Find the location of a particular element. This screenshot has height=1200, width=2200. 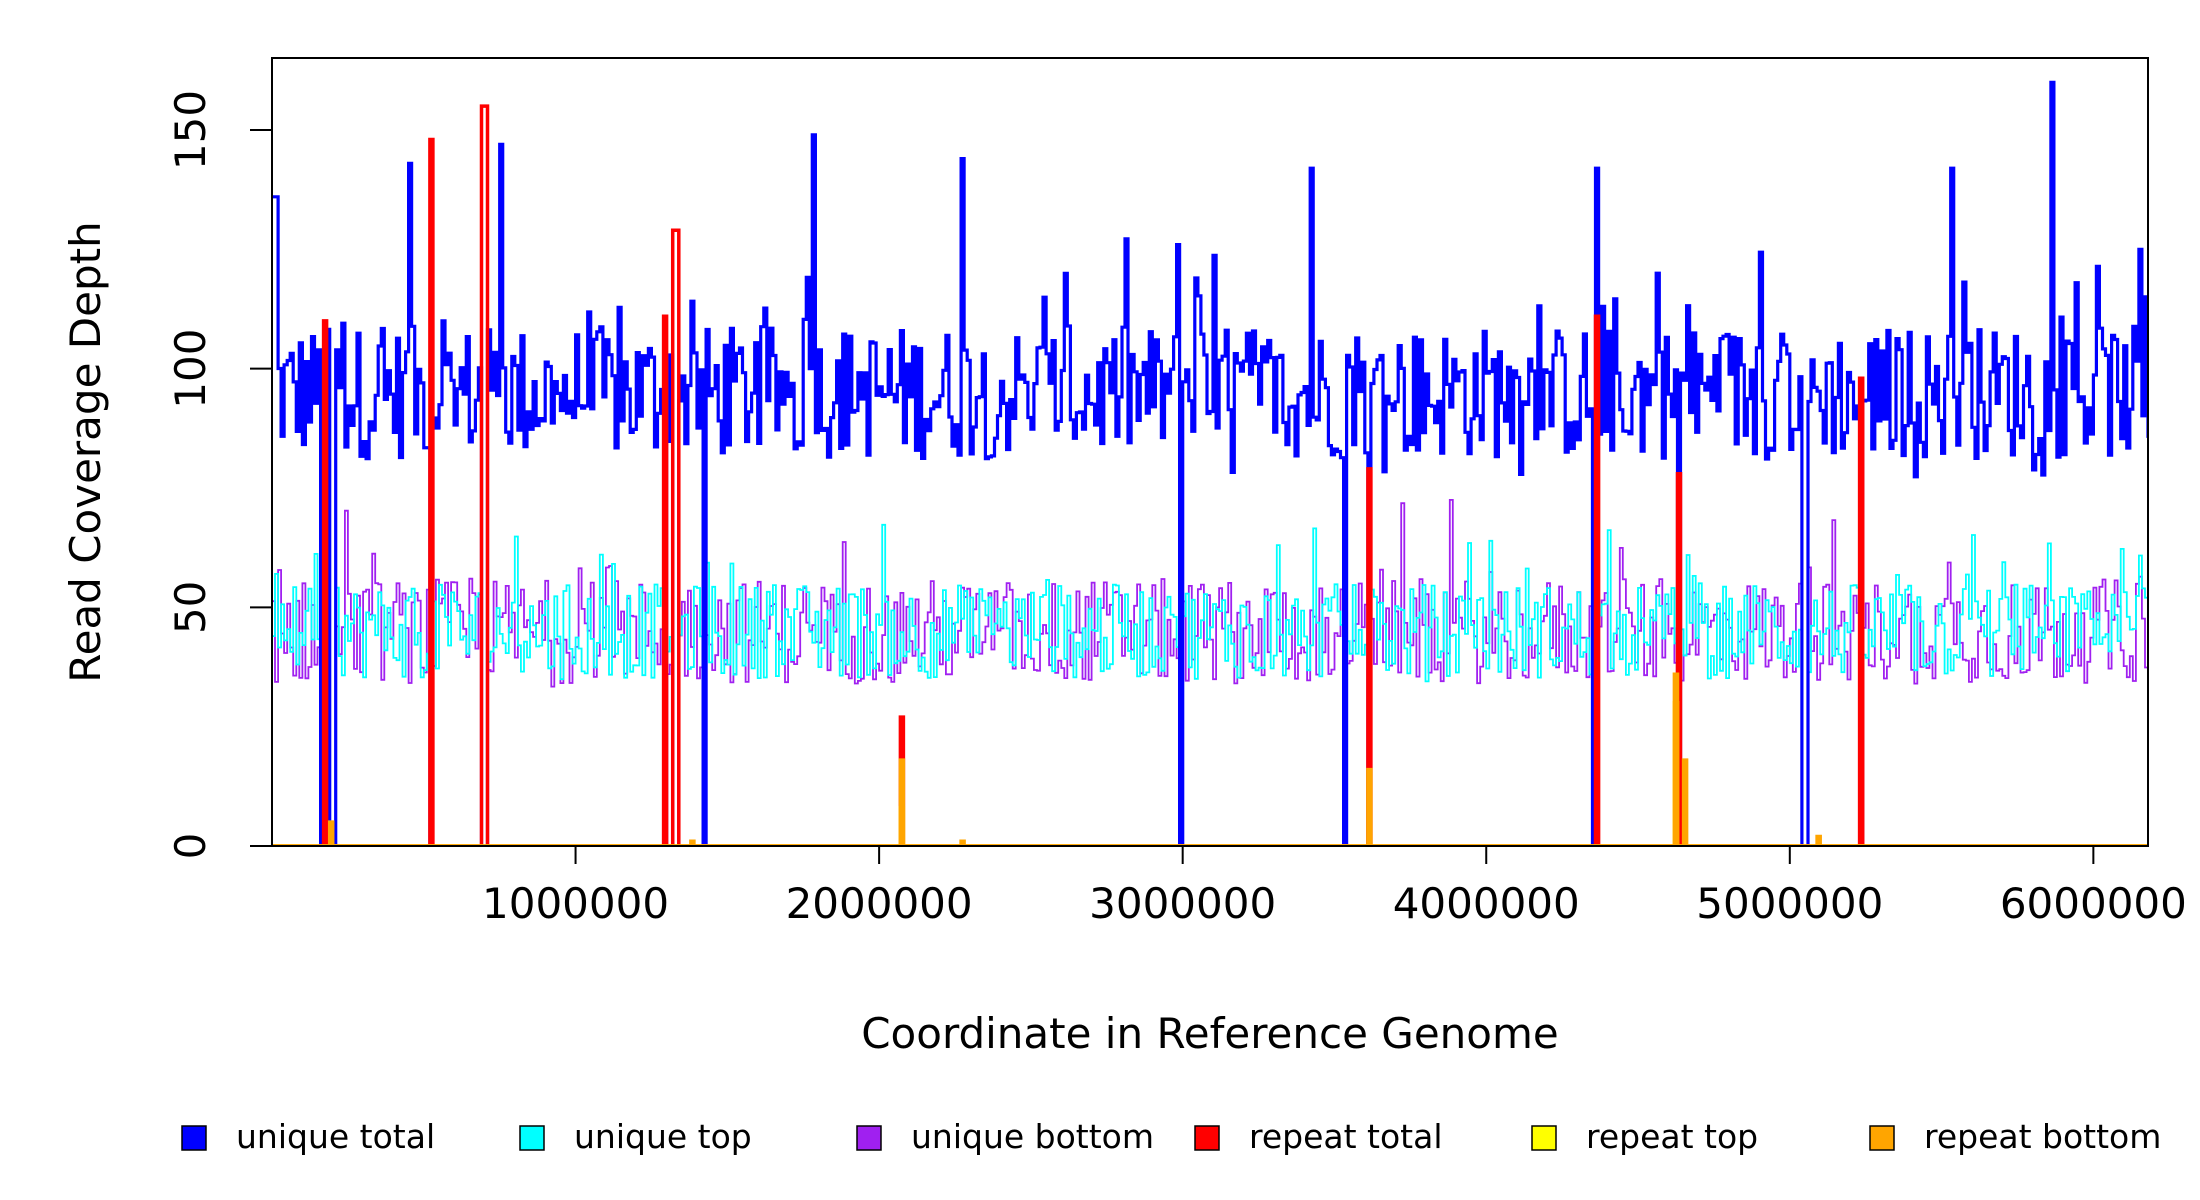

legend-item-unique-bottom: unique bottom is located at coordinates (1005, 1136).